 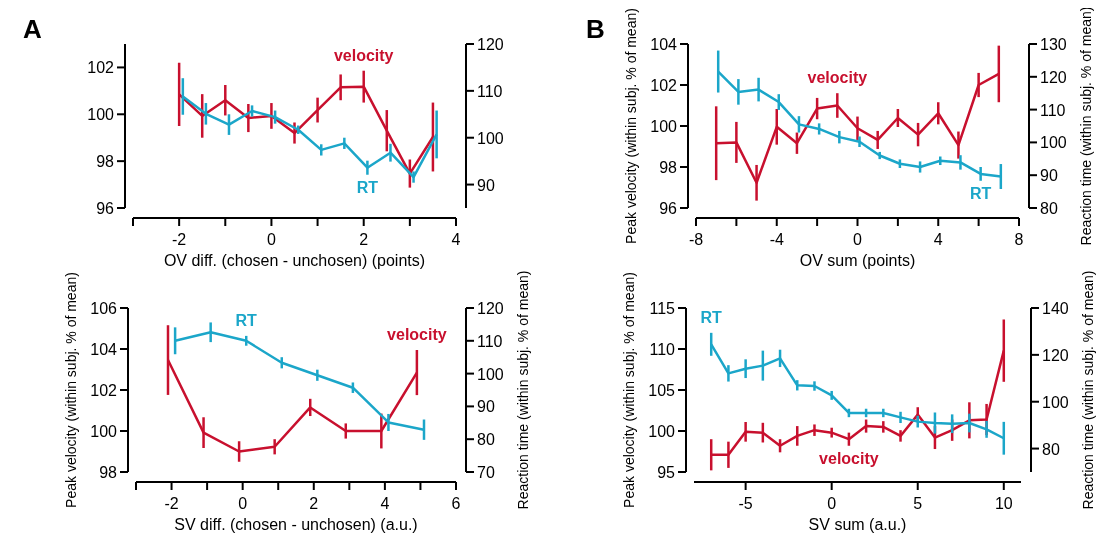 What do you see at coordinates (696, 239) in the screenshot?
I see `x-tick-label: -8` at bounding box center [696, 239].